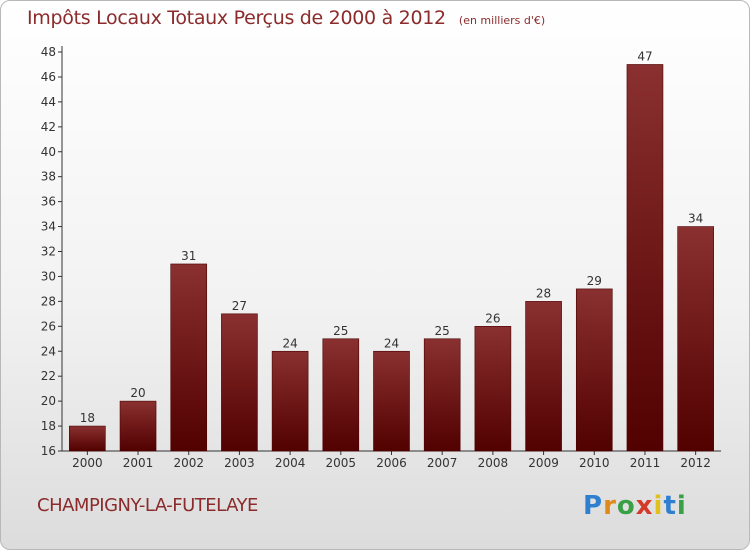  What do you see at coordinates (48, 77) in the screenshot?
I see `y-tick-label: 46` at bounding box center [48, 77].